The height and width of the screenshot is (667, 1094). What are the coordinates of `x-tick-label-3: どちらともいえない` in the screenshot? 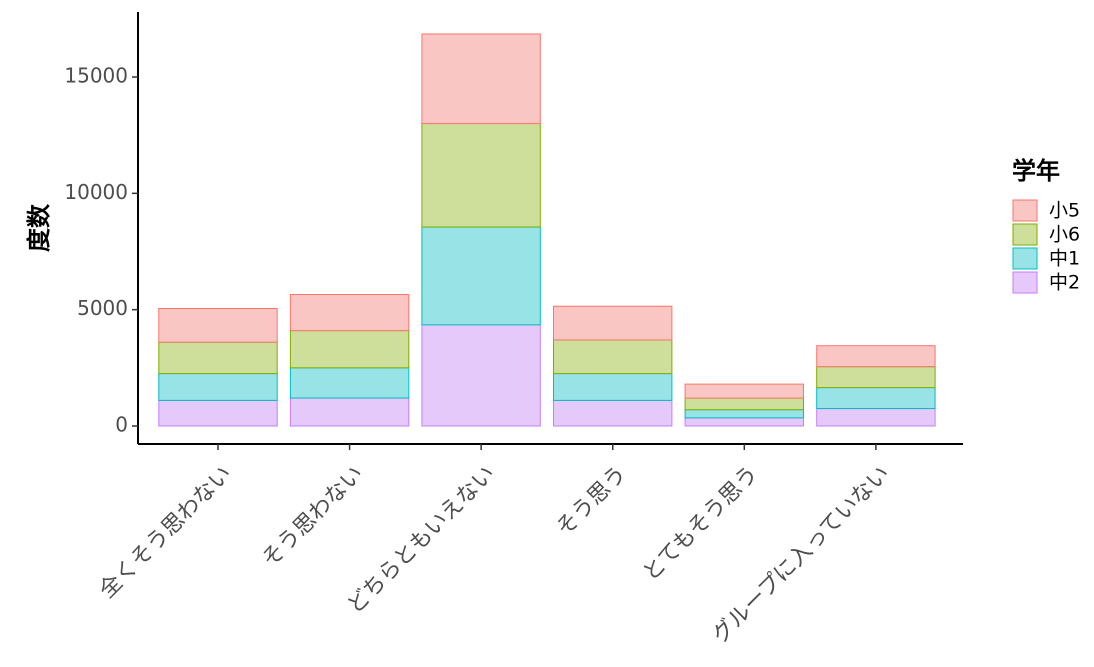 It's located at (421, 539).